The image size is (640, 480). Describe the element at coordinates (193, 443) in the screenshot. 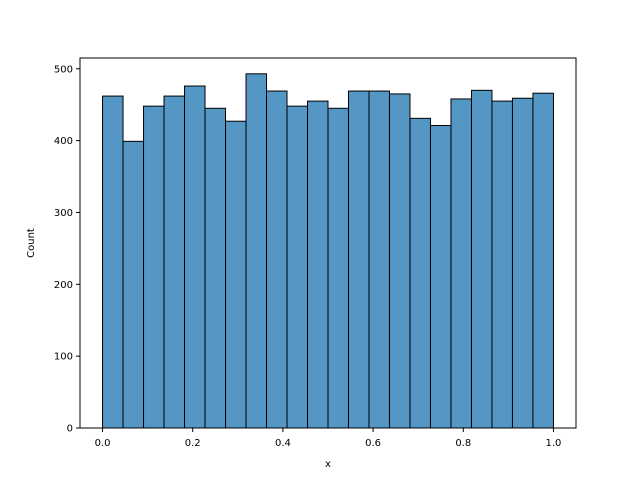

I see `x-tick-label: 0.2` at that location.